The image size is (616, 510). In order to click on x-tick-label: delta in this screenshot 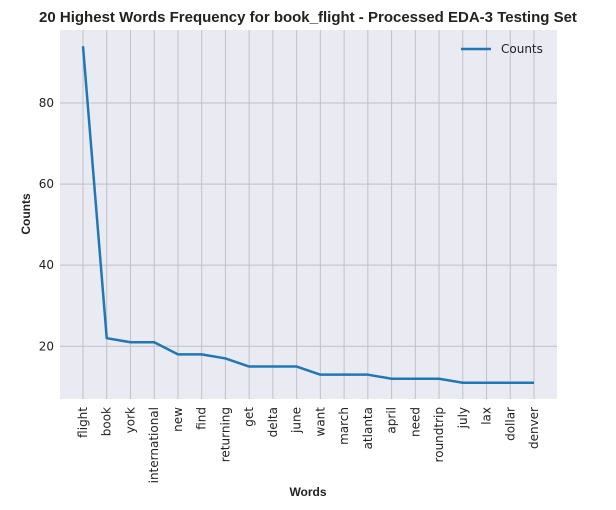, I will do `click(273, 422)`.